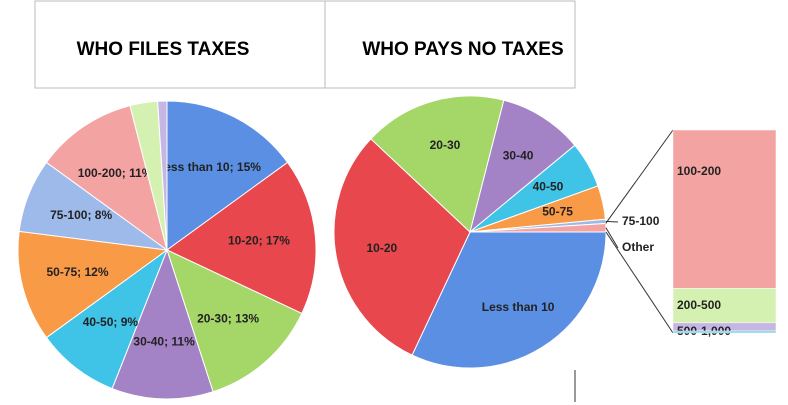  I want to click on data-label: 20-30; 13%, so click(228, 318).